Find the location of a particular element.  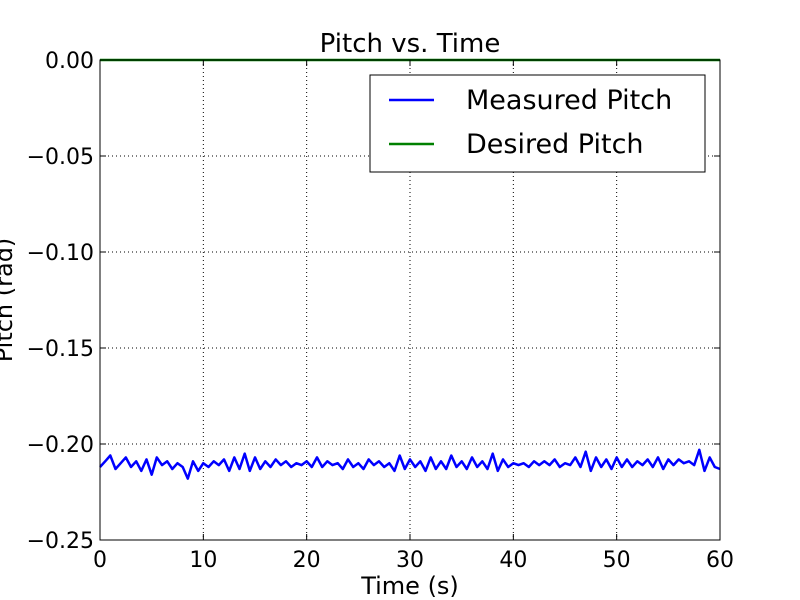

x-tick-label: 30 is located at coordinates (410, 560).